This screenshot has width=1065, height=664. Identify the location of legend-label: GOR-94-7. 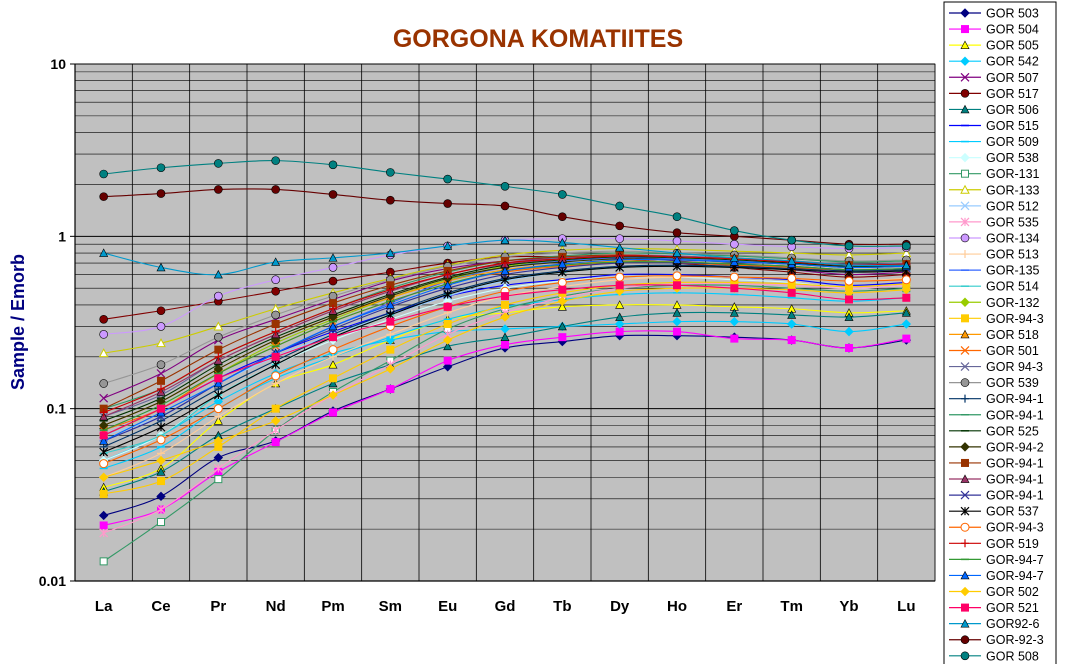
(1015, 560).